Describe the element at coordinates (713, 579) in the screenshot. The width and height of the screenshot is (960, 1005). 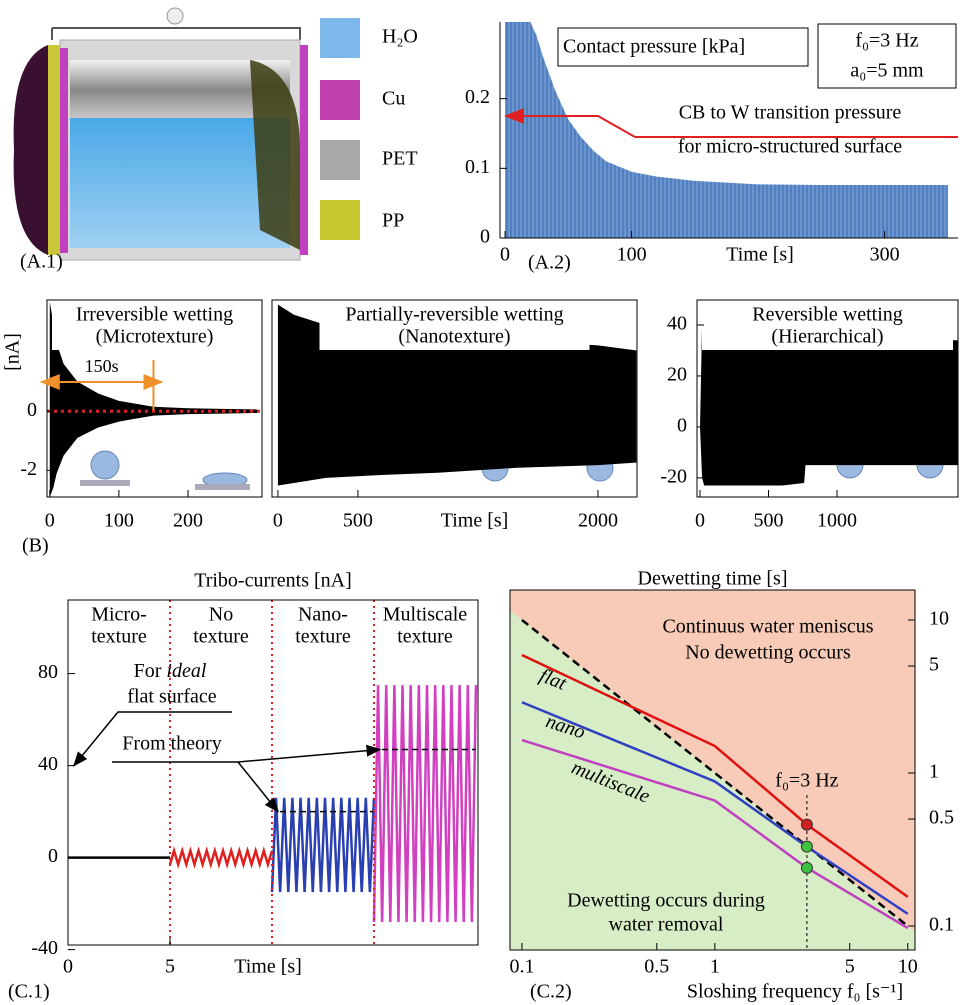
I see `chart-title: Dewetting time [s]` at that location.